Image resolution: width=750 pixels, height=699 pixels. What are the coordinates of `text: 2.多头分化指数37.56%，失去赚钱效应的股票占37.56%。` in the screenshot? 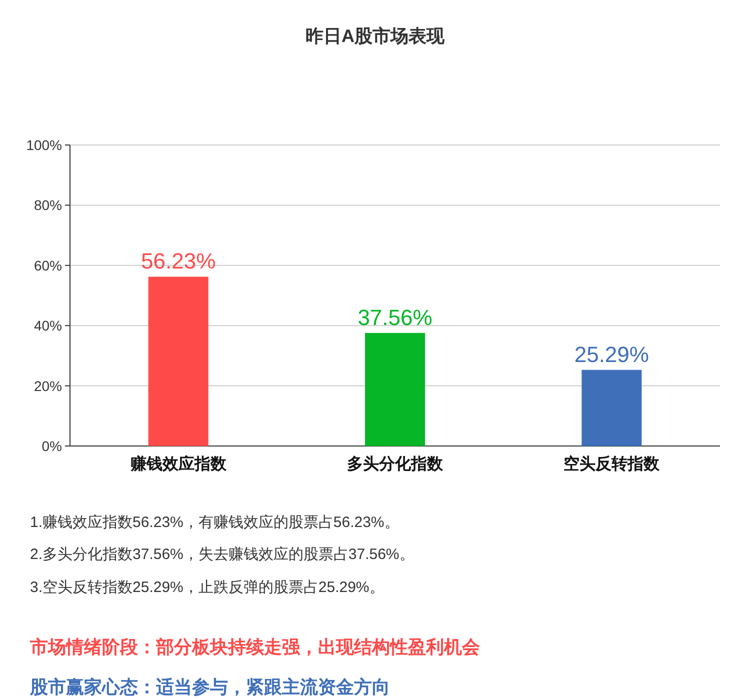 It's located at (222, 554).